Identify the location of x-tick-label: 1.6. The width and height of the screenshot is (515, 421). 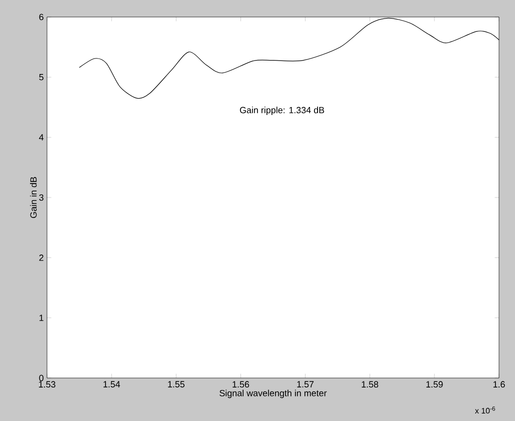
(499, 384).